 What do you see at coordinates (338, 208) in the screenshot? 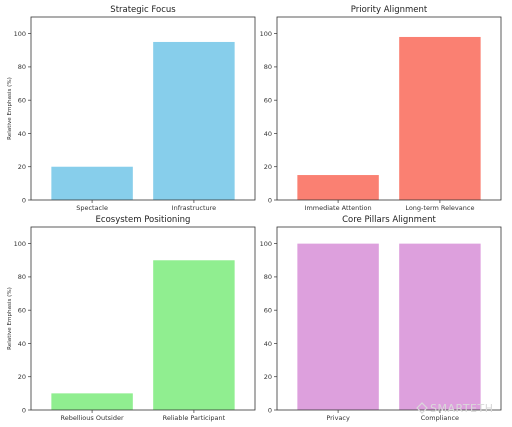
I see `x-tick-label: Immediate Attention` at bounding box center [338, 208].